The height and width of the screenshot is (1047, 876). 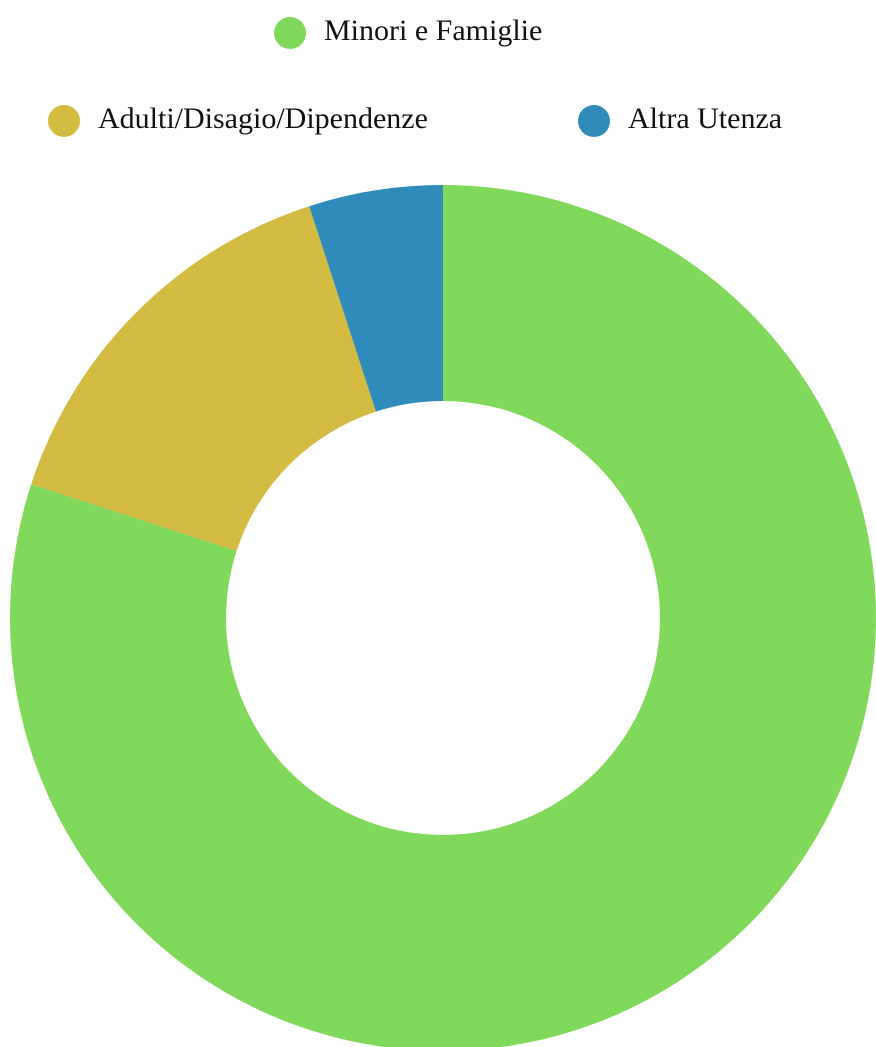 I want to click on legend-label: Altra Utenza, so click(x=705, y=118).